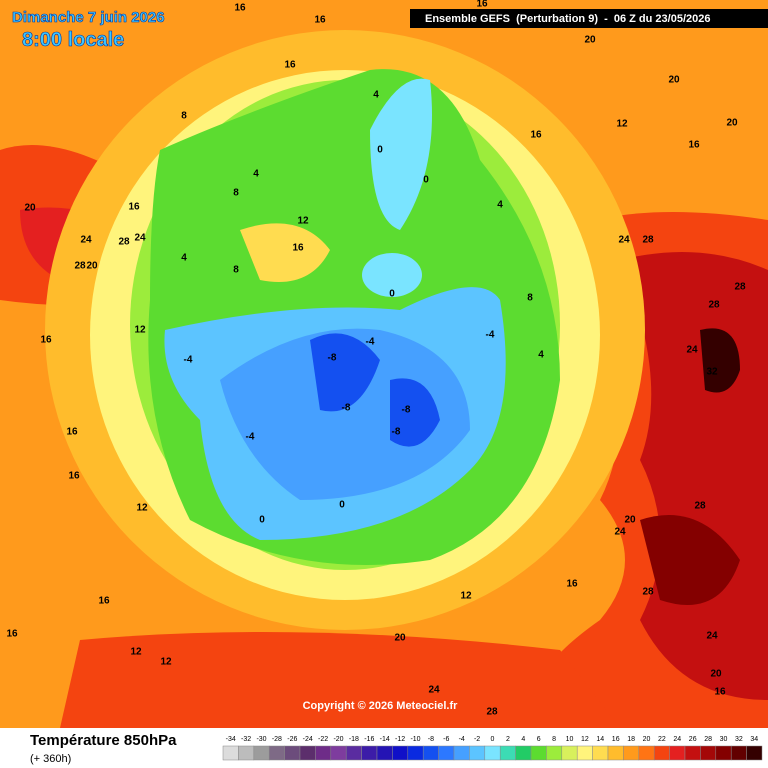 This screenshot has width=768, height=768. Describe the element at coordinates (462, 739) in the screenshot. I see `legend-label: -4` at that location.